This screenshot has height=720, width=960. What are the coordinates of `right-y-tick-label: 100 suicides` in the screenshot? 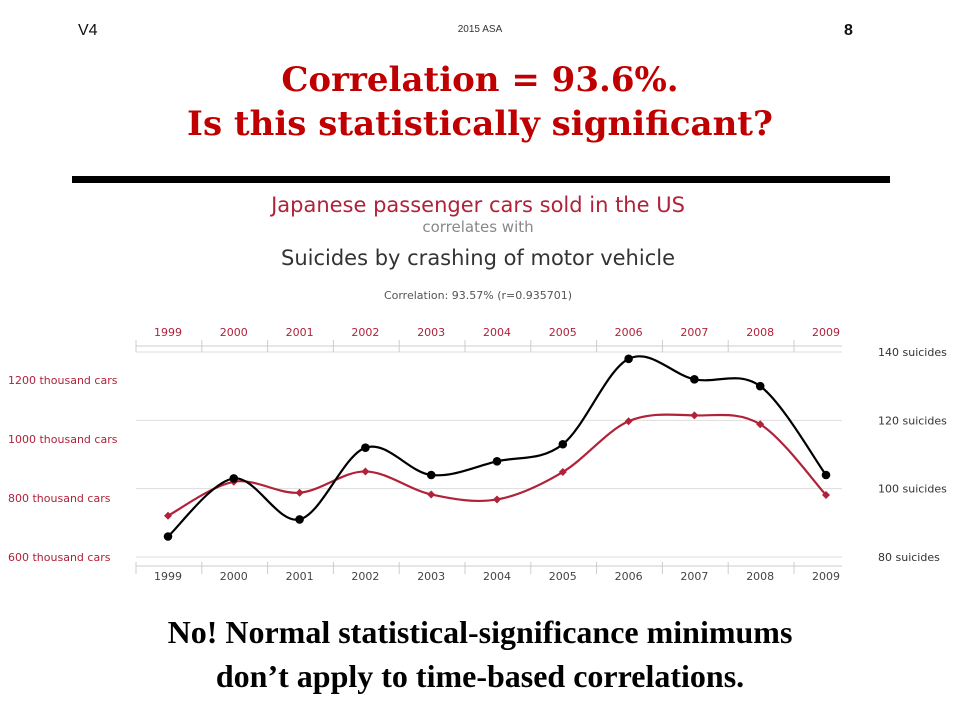 It's located at (912, 489).